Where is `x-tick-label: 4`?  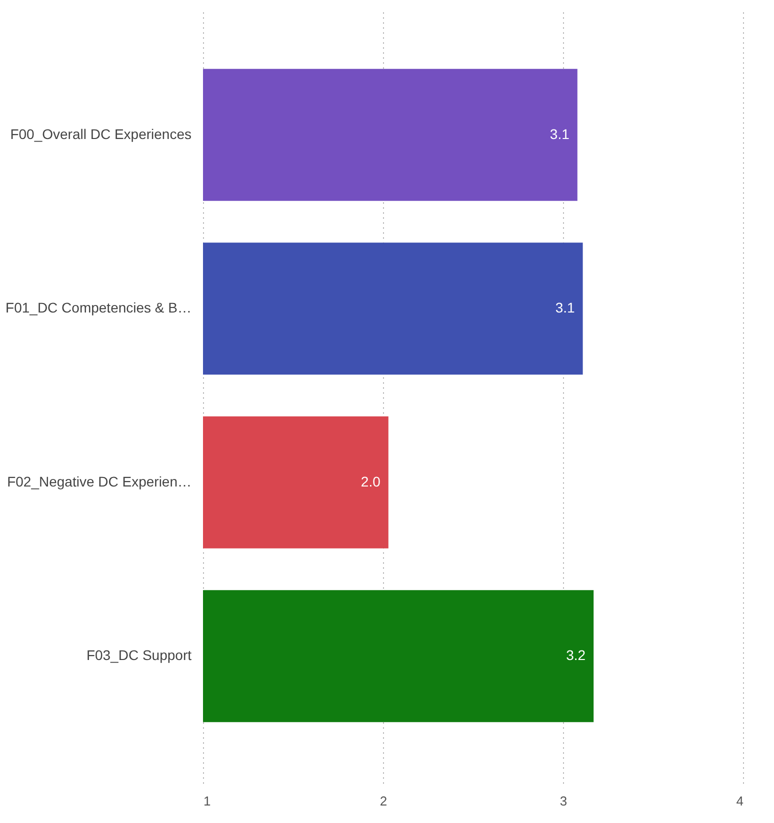 x-tick-label: 4 is located at coordinates (740, 801).